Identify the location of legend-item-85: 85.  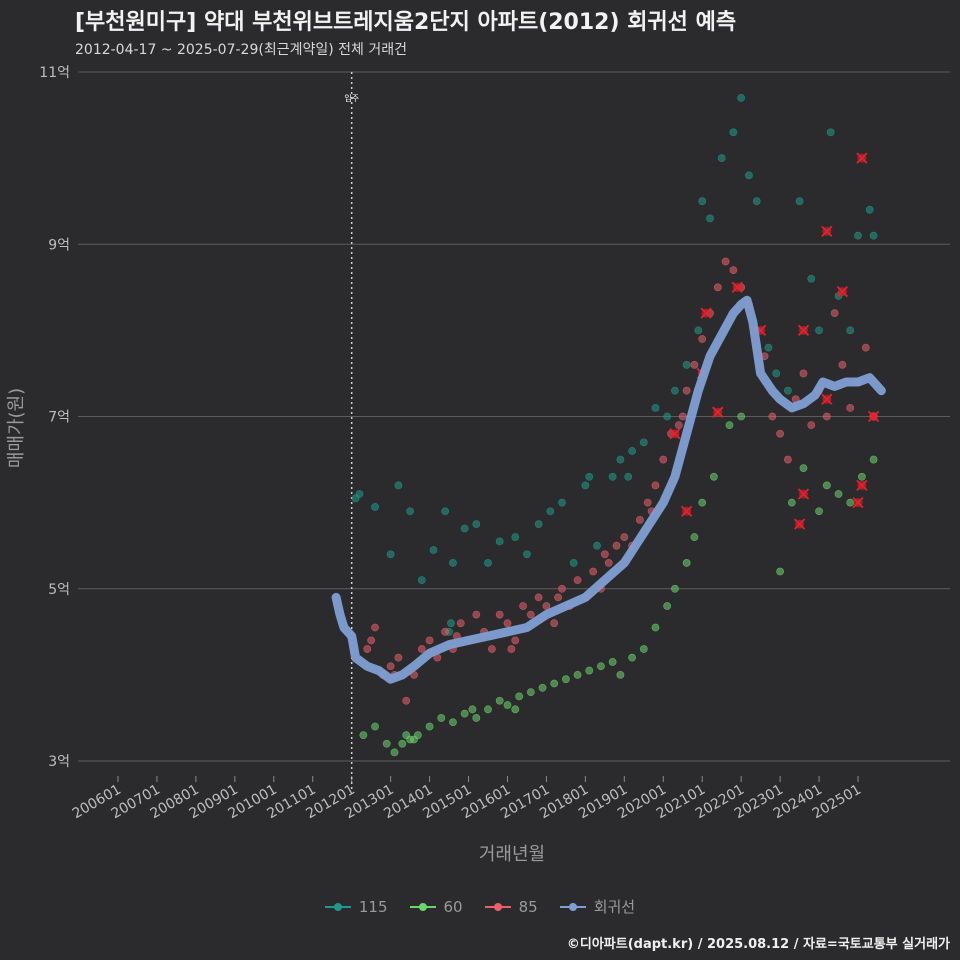
(511, 906).